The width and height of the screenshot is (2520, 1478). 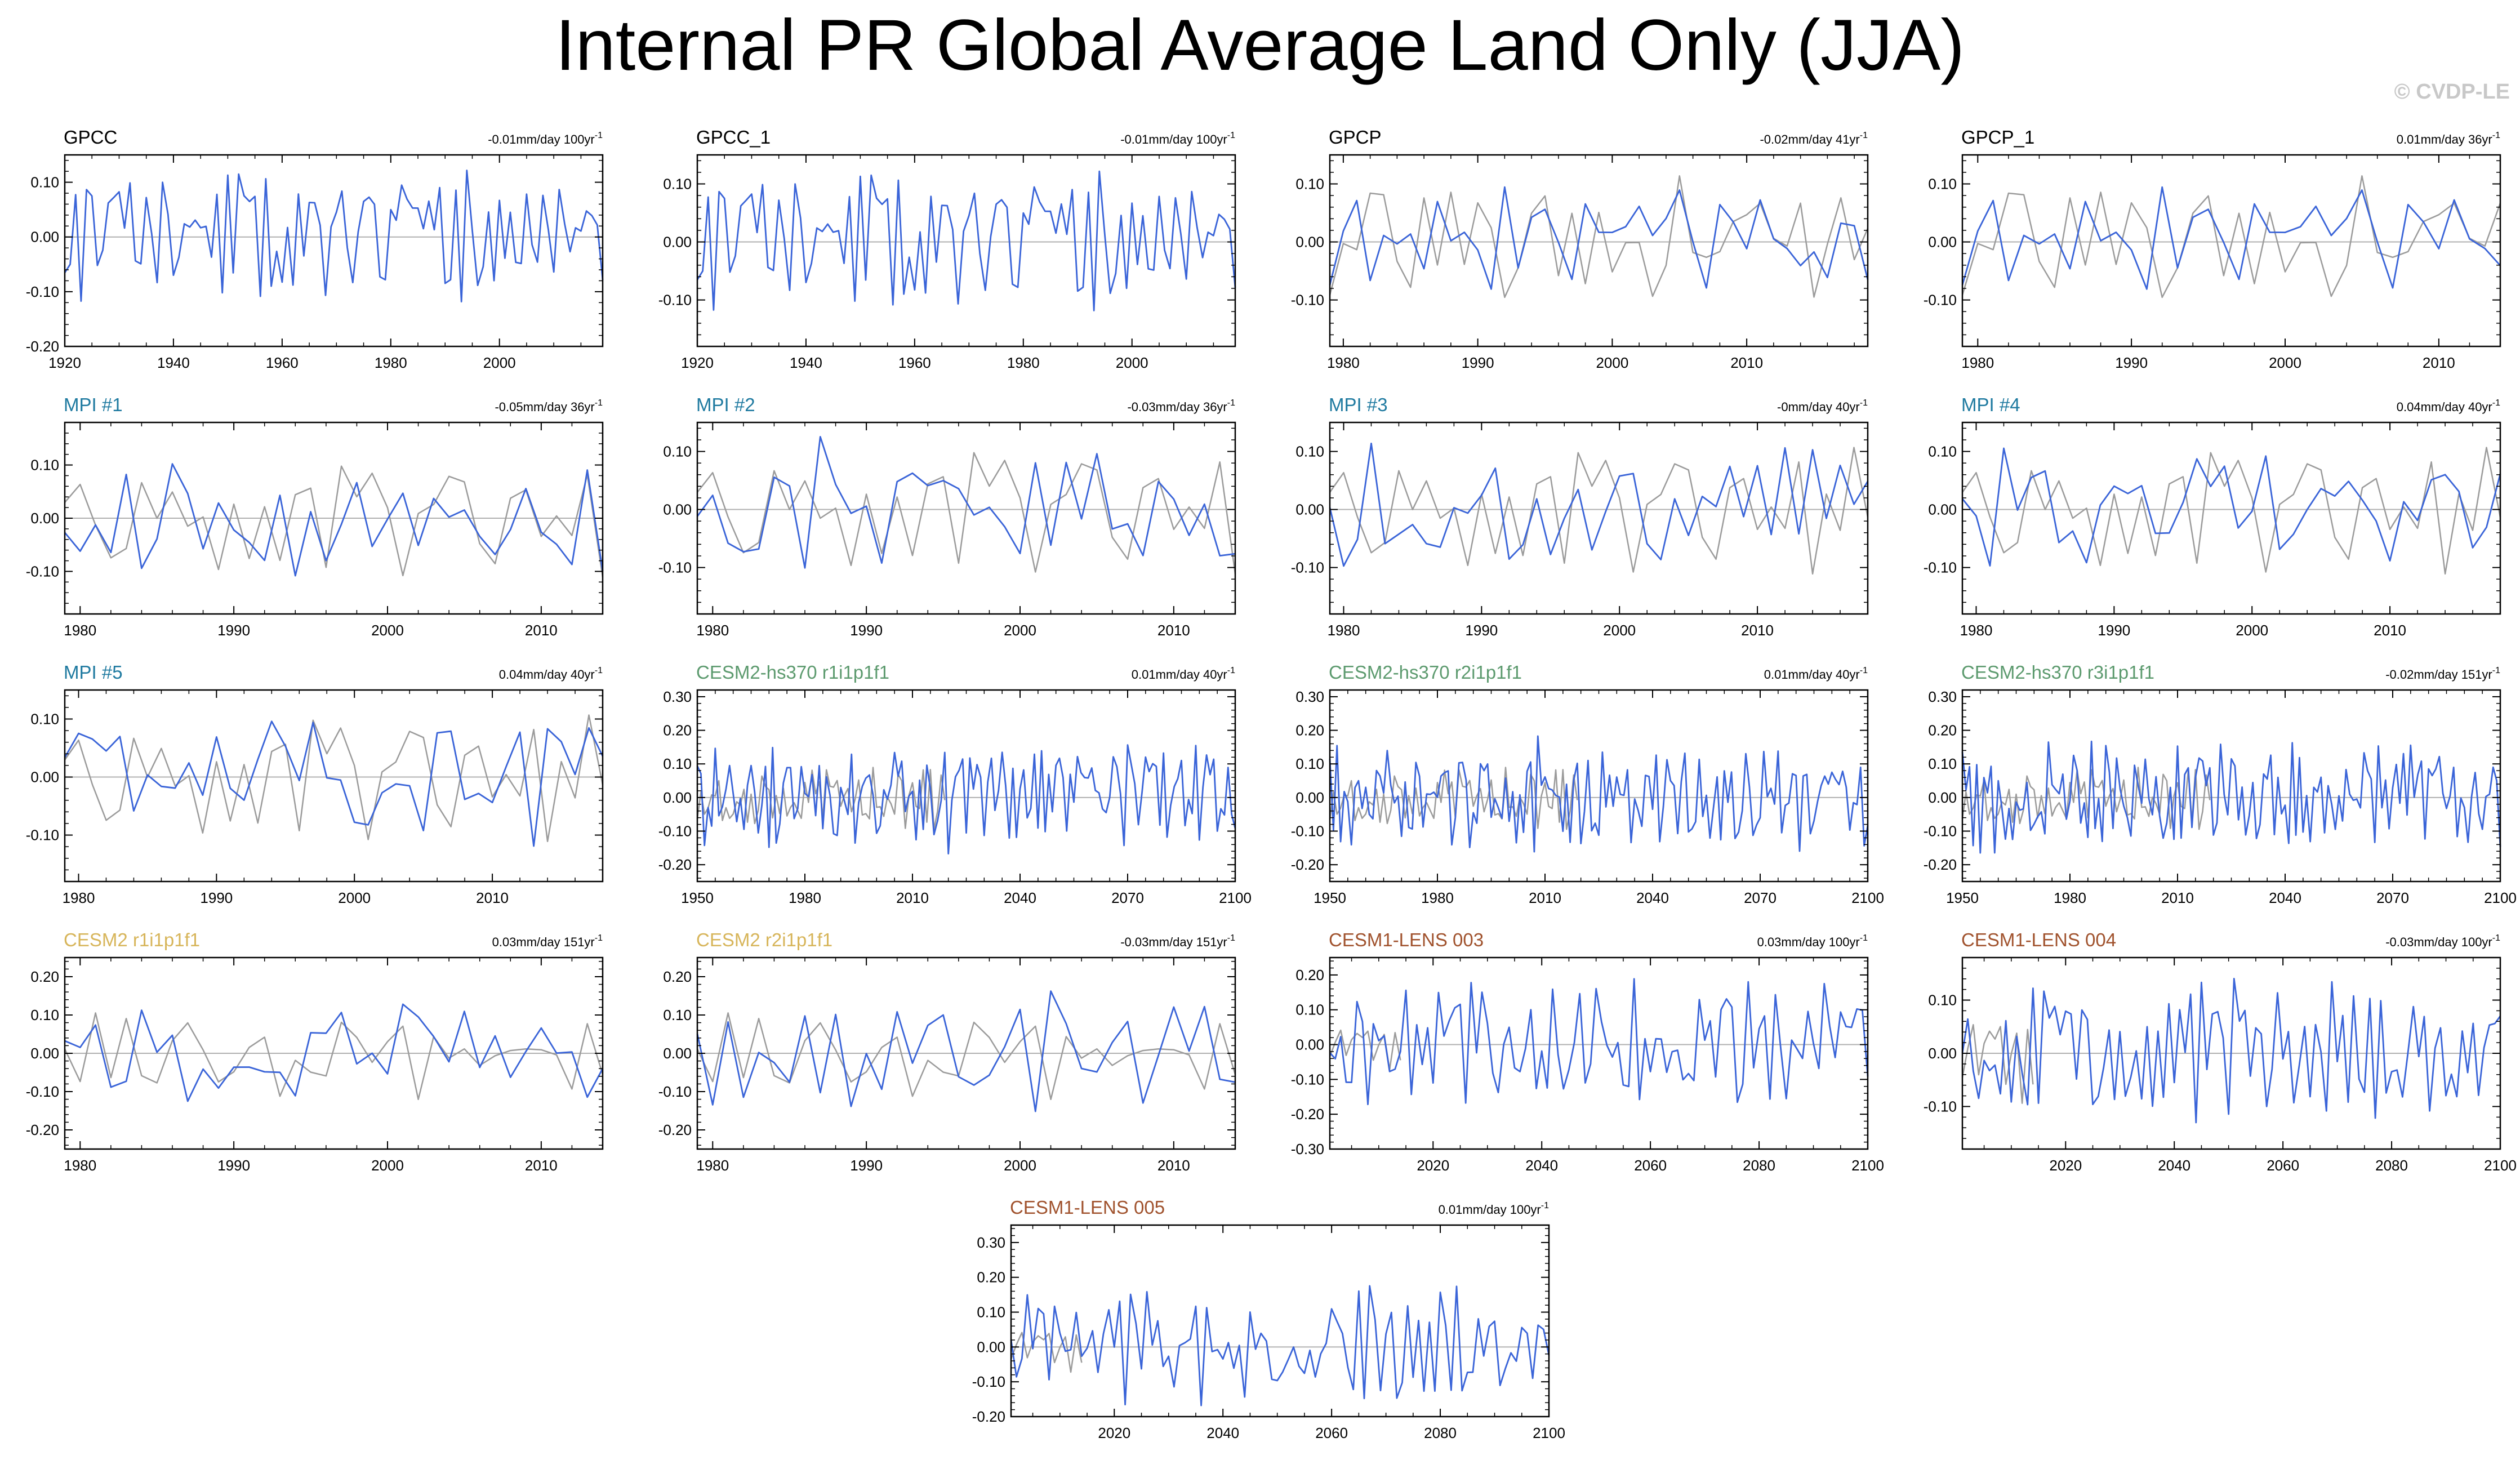 What do you see at coordinates (733, 137) in the screenshot?
I see `panel-title: GPCC_1` at bounding box center [733, 137].